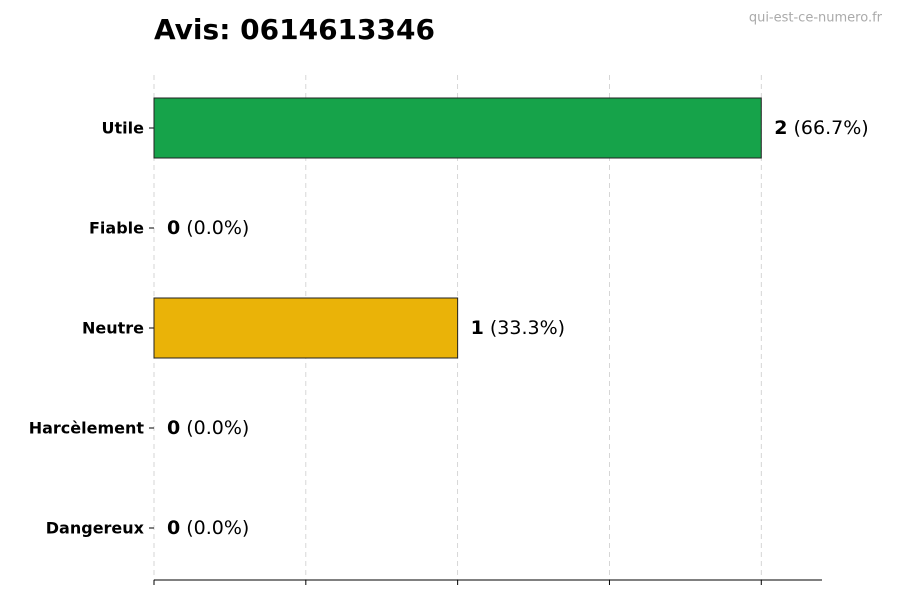 Image resolution: width=900 pixels, height=600 pixels. What do you see at coordinates (831, 128) in the screenshot?
I see `value-share: (66.7%)` at bounding box center [831, 128].